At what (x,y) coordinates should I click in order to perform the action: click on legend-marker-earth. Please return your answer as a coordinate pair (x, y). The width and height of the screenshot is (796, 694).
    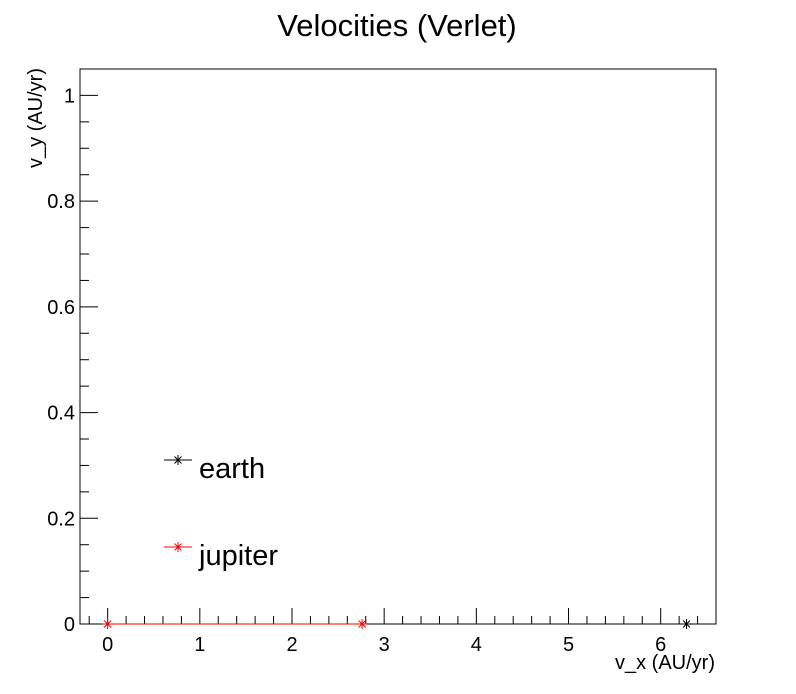
    Looking at the image, I should click on (178, 460).